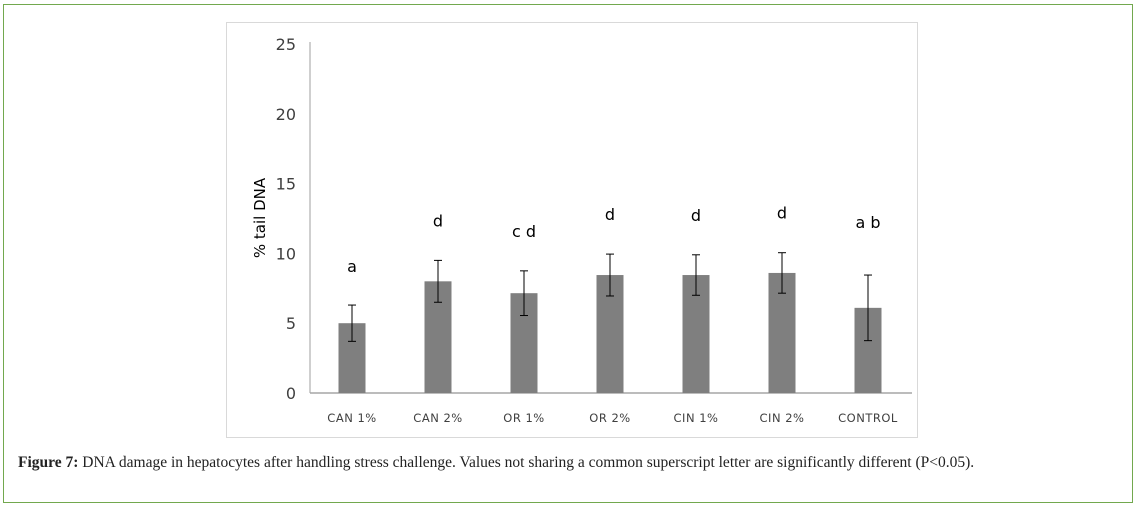 Image resolution: width=1140 pixels, height=512 pixels. Describe the element at coordinates (286, 184) in the screenshot. I see `y-tick-label: 15` at that location.